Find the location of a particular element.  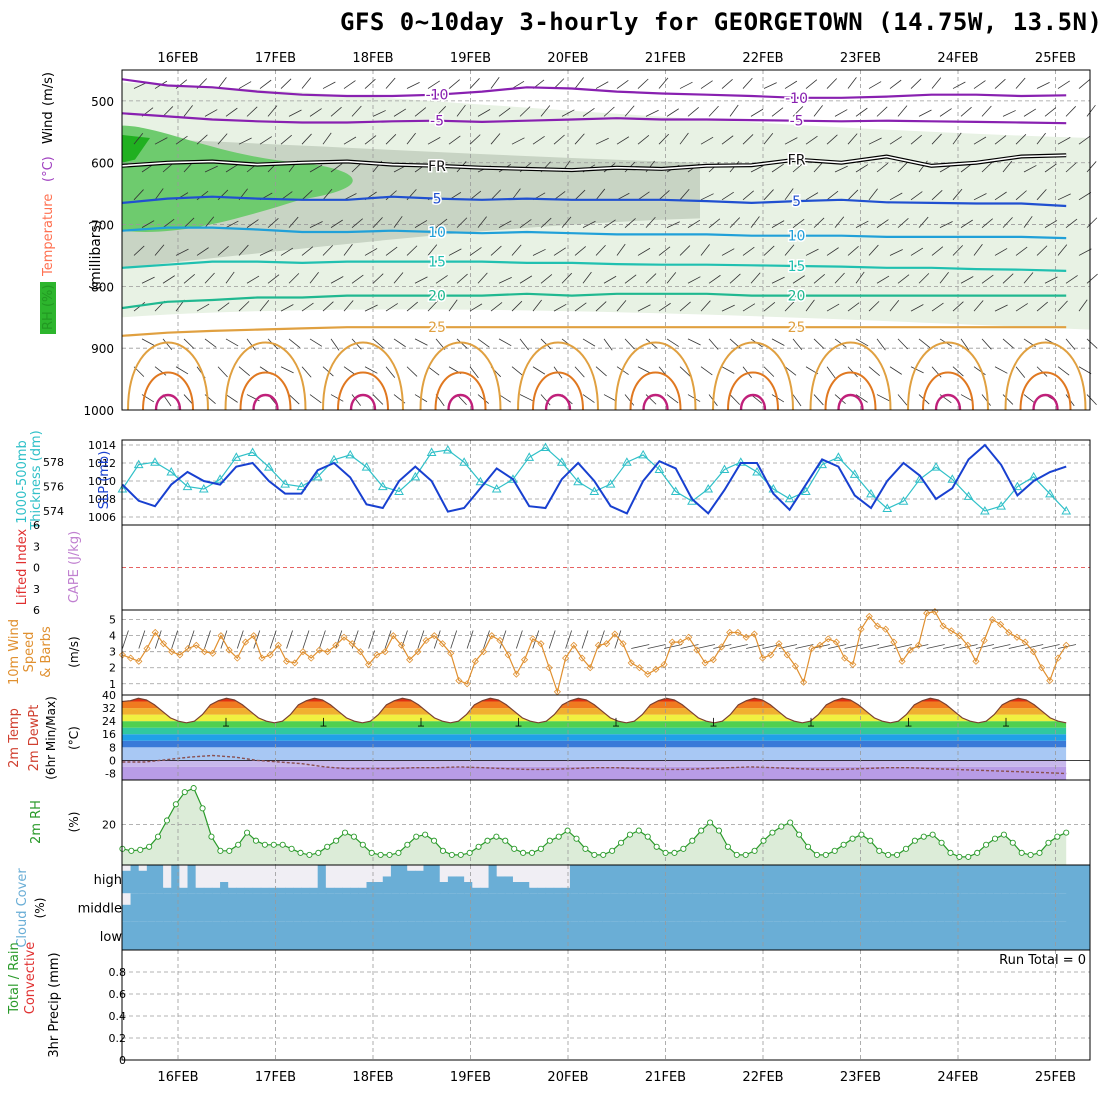

rh-legend-swatch is located at coordinates (48, 308).